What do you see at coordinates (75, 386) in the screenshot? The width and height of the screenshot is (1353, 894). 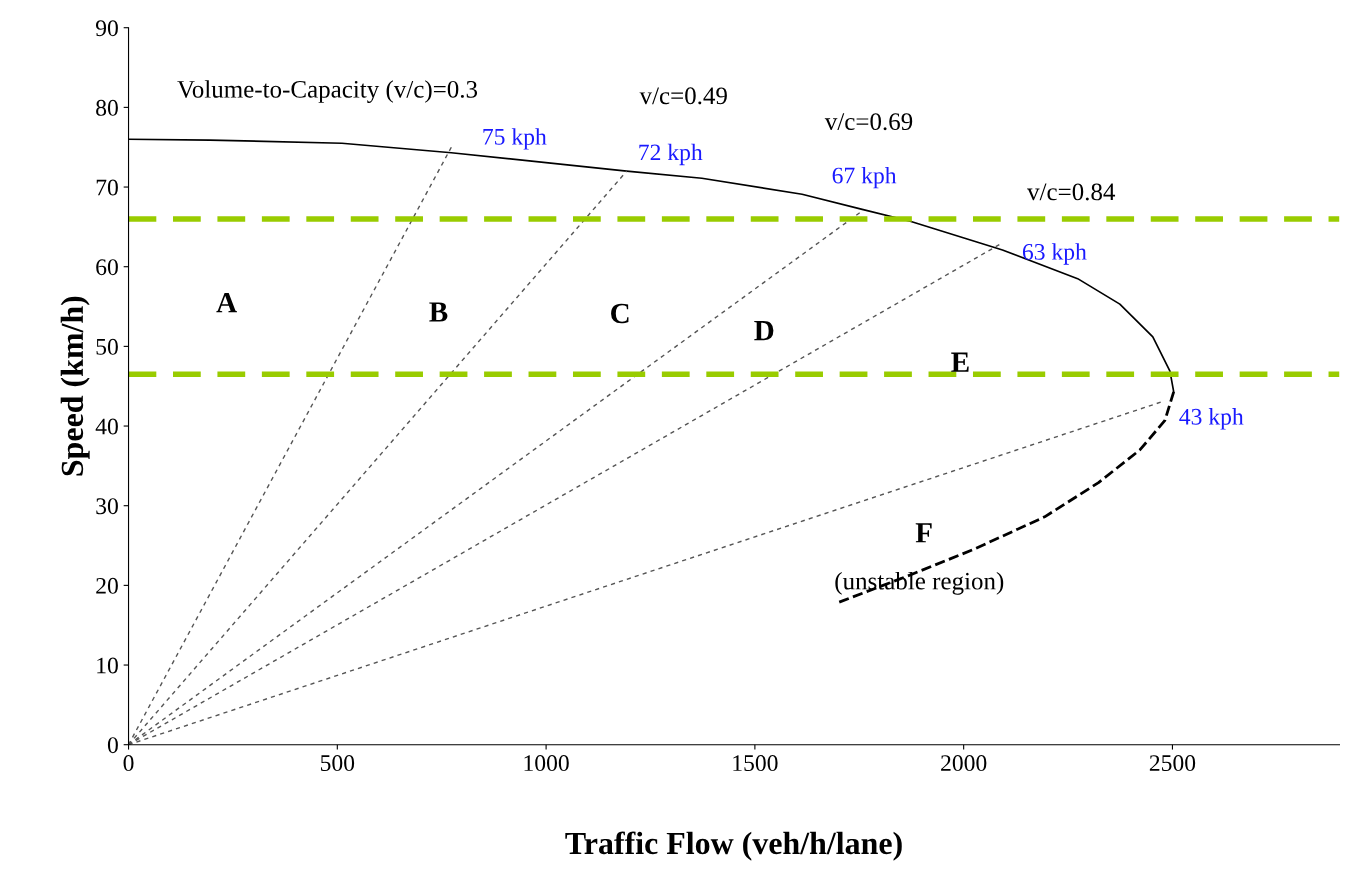 I see `y-axis-title: Speed (km/h)` at bounding box center [75, 386].